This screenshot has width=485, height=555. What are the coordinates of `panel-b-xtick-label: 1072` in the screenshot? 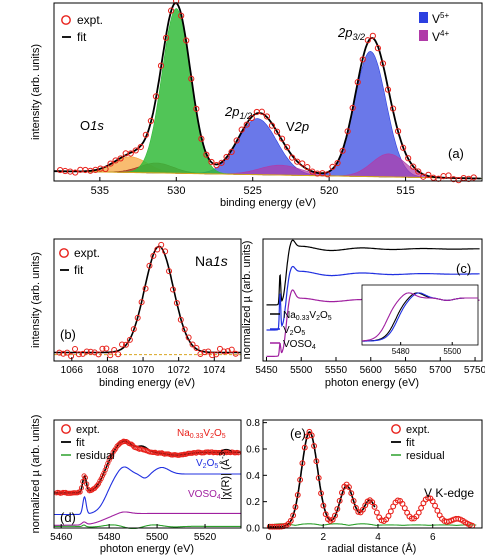 It's located at (179, 370).